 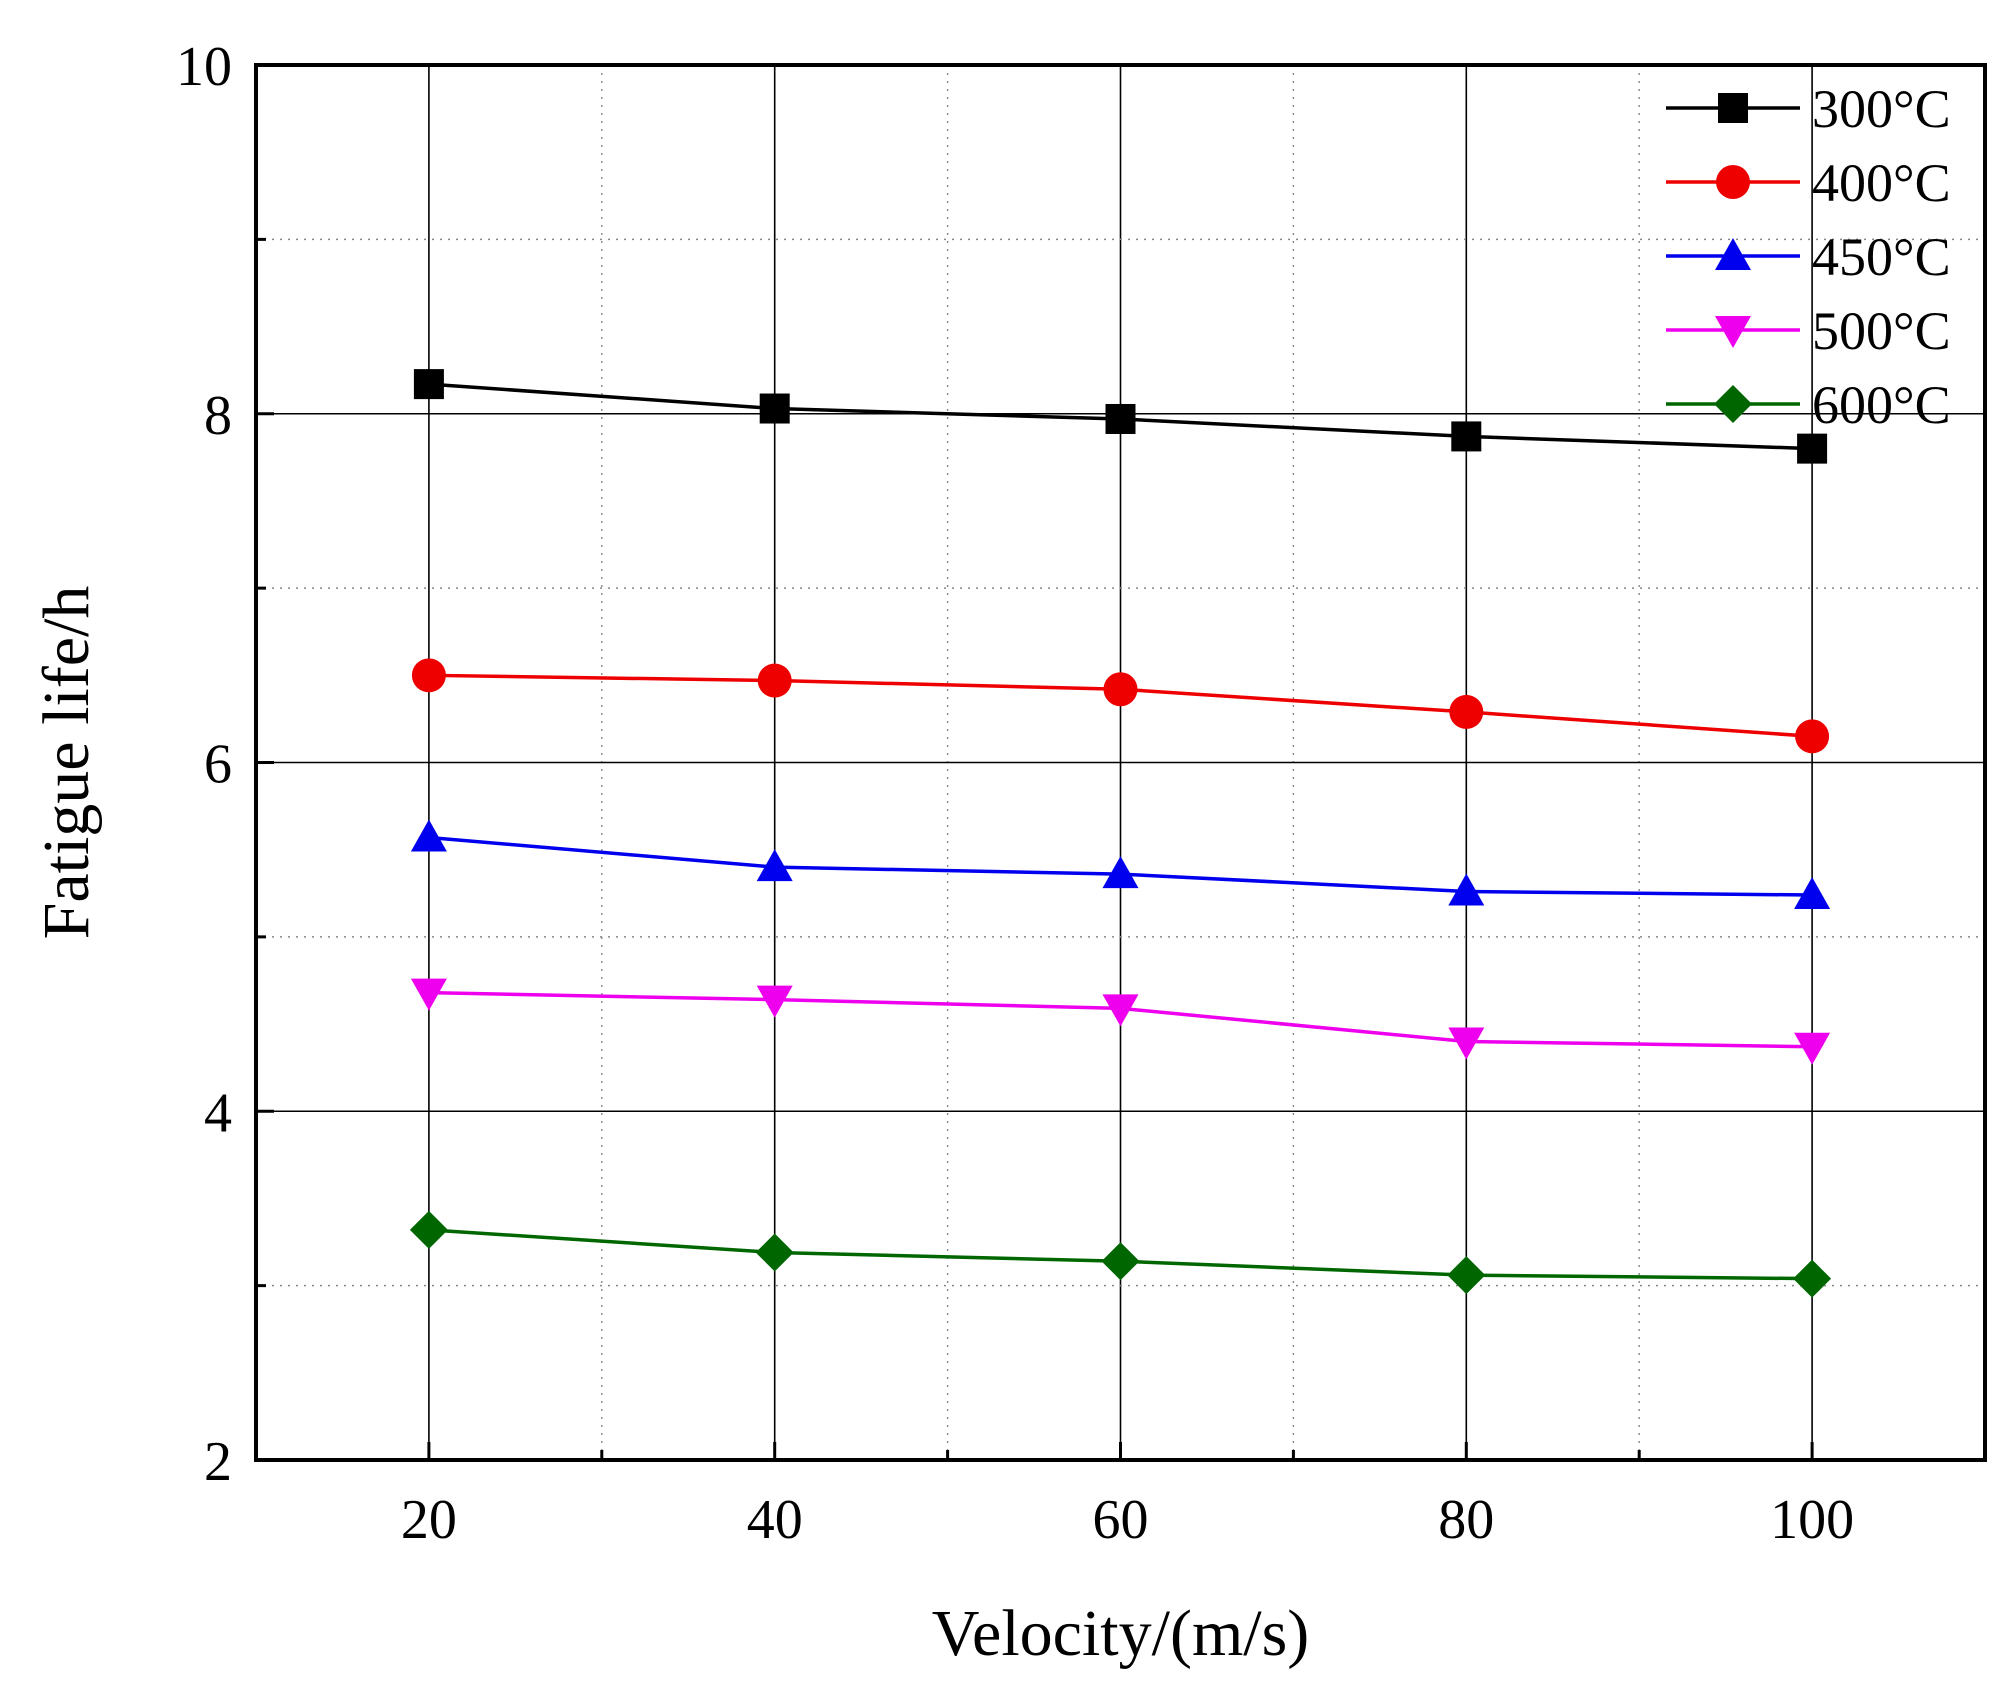 I want to click on legend-item: 500°C, so click(x=1808, y=331).